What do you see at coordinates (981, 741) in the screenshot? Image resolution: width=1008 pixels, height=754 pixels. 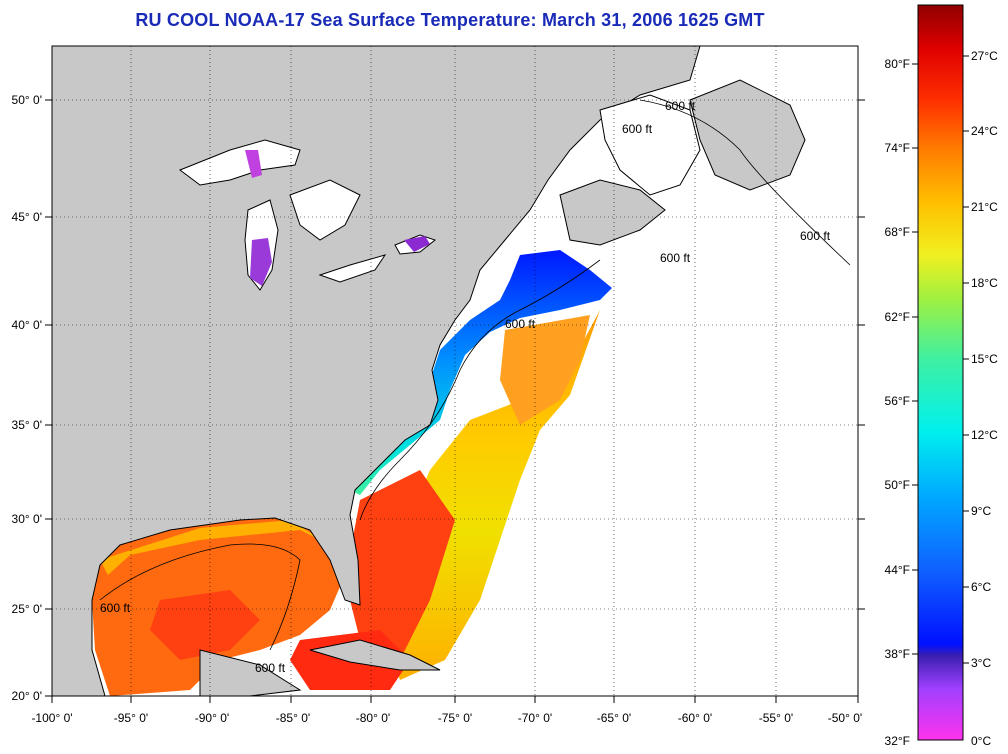 I see `colorbar-c-label: 0°C` at bounding box center [981, 741].